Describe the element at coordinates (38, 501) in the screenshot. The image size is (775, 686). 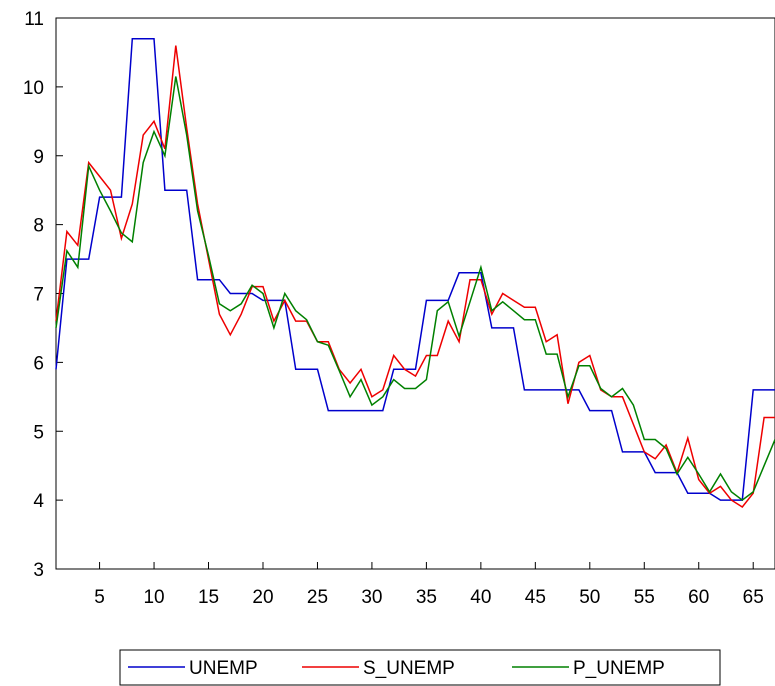
I see `y-tick-label: 4` at that location.